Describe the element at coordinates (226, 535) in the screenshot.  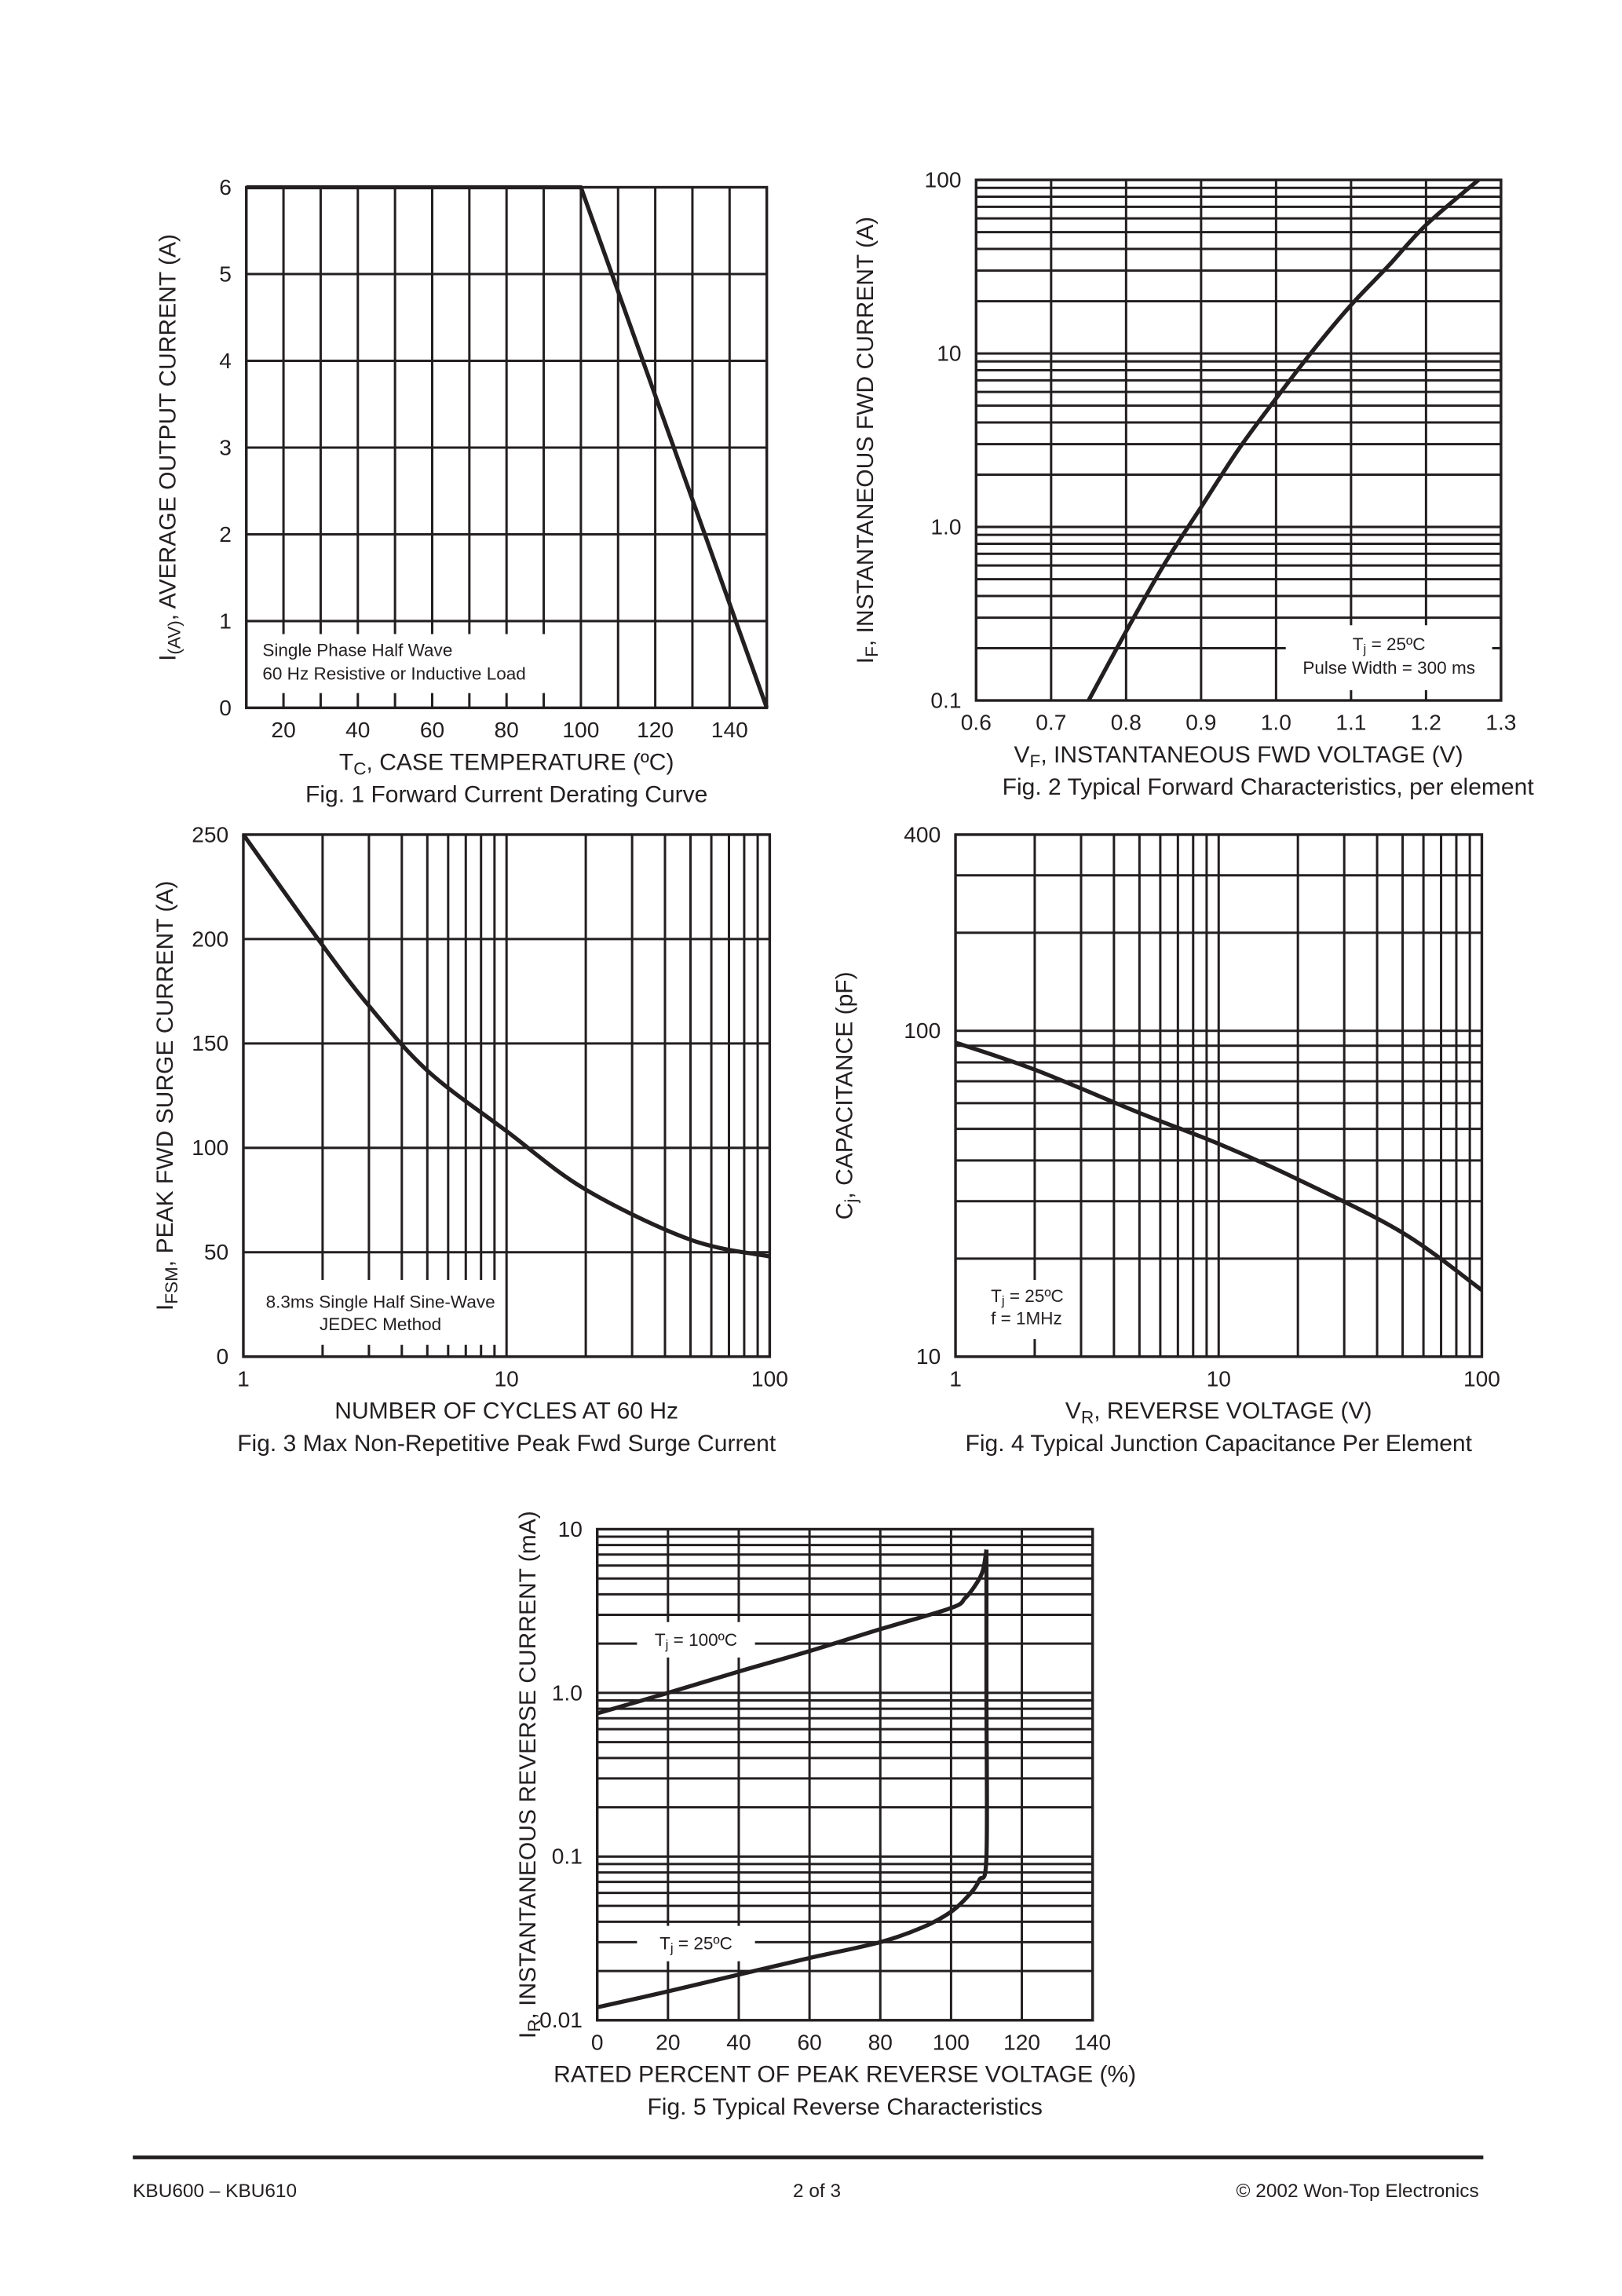
I see `y-tick-label: 2` at that location.